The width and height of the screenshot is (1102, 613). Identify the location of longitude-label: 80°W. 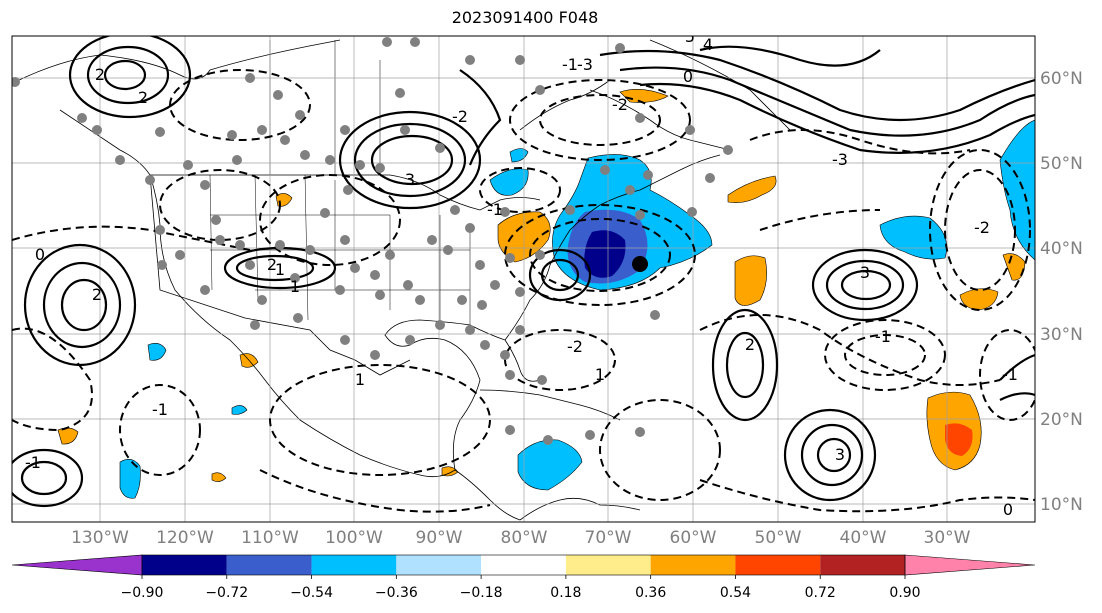
(524, 538).